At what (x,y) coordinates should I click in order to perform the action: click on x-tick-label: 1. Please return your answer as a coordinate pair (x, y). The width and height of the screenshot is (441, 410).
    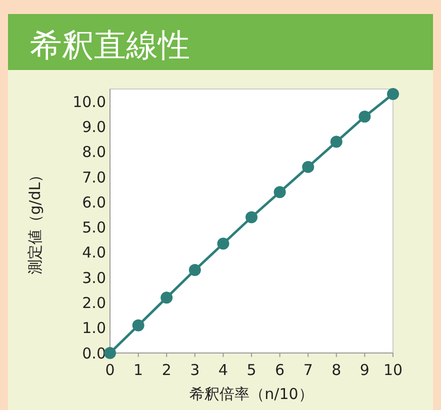
    Looking at the image, I should click on (139, 370).